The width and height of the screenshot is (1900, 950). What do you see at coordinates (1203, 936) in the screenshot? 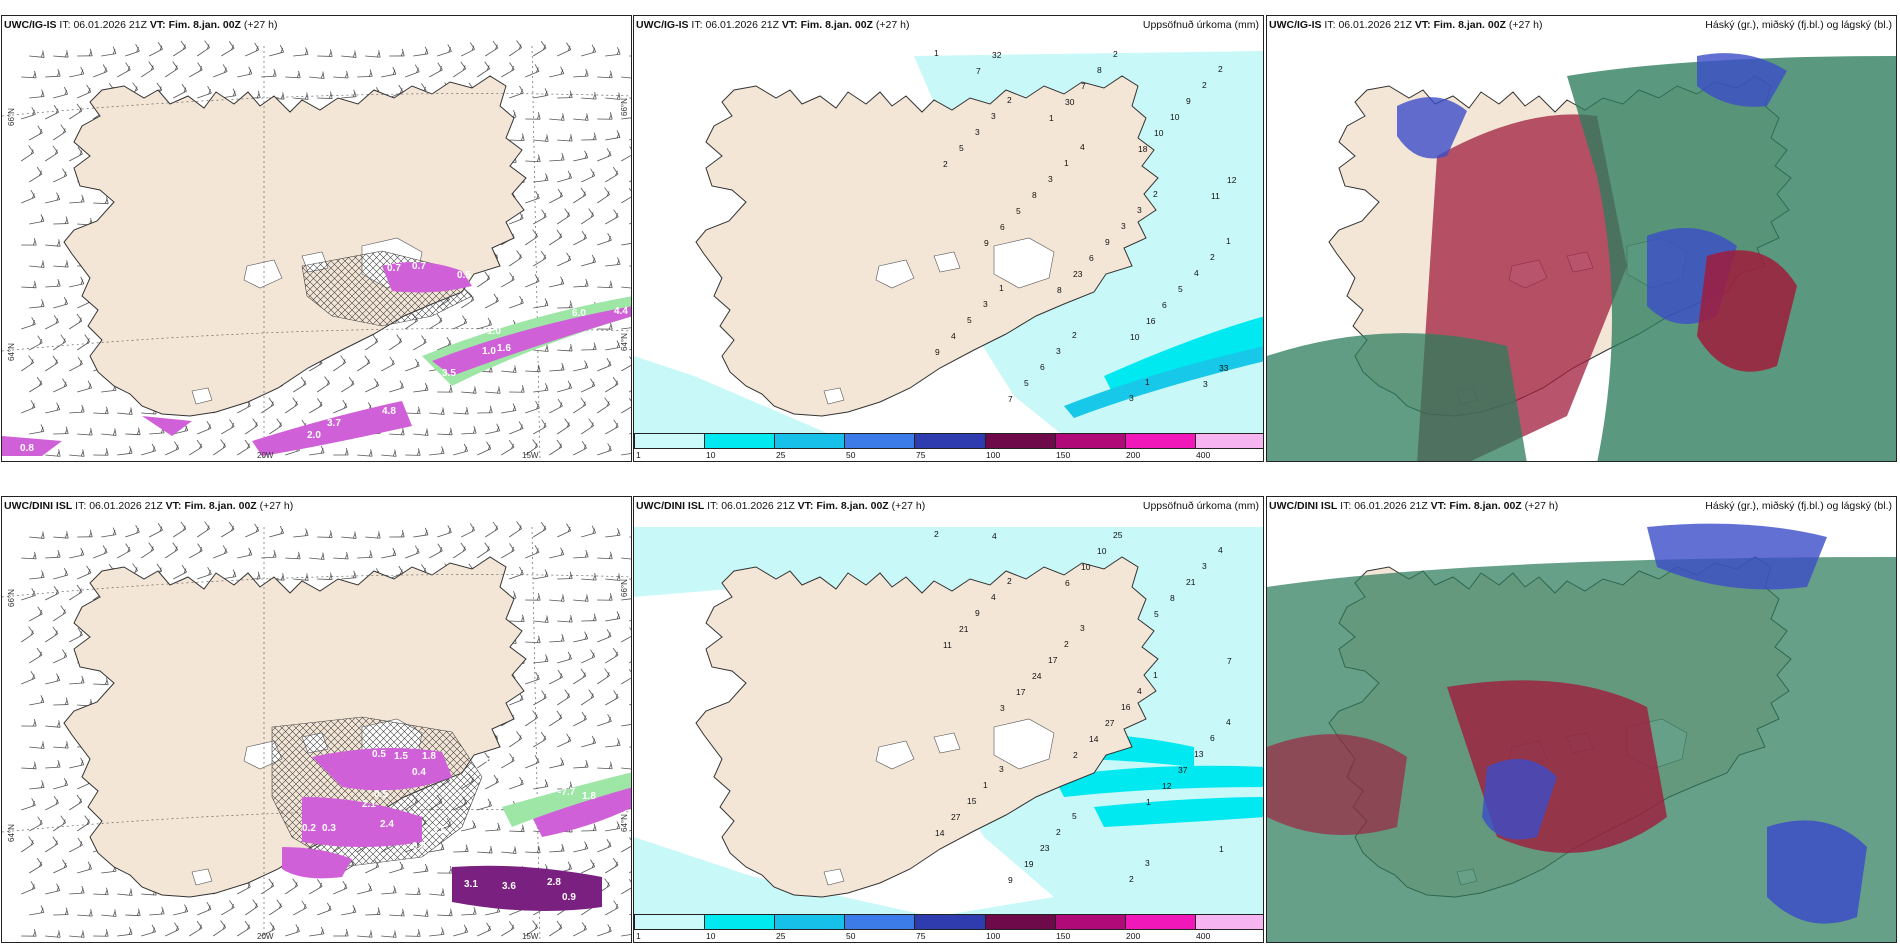
I see `legend-label: 400` at bounding box center [1203, 936].